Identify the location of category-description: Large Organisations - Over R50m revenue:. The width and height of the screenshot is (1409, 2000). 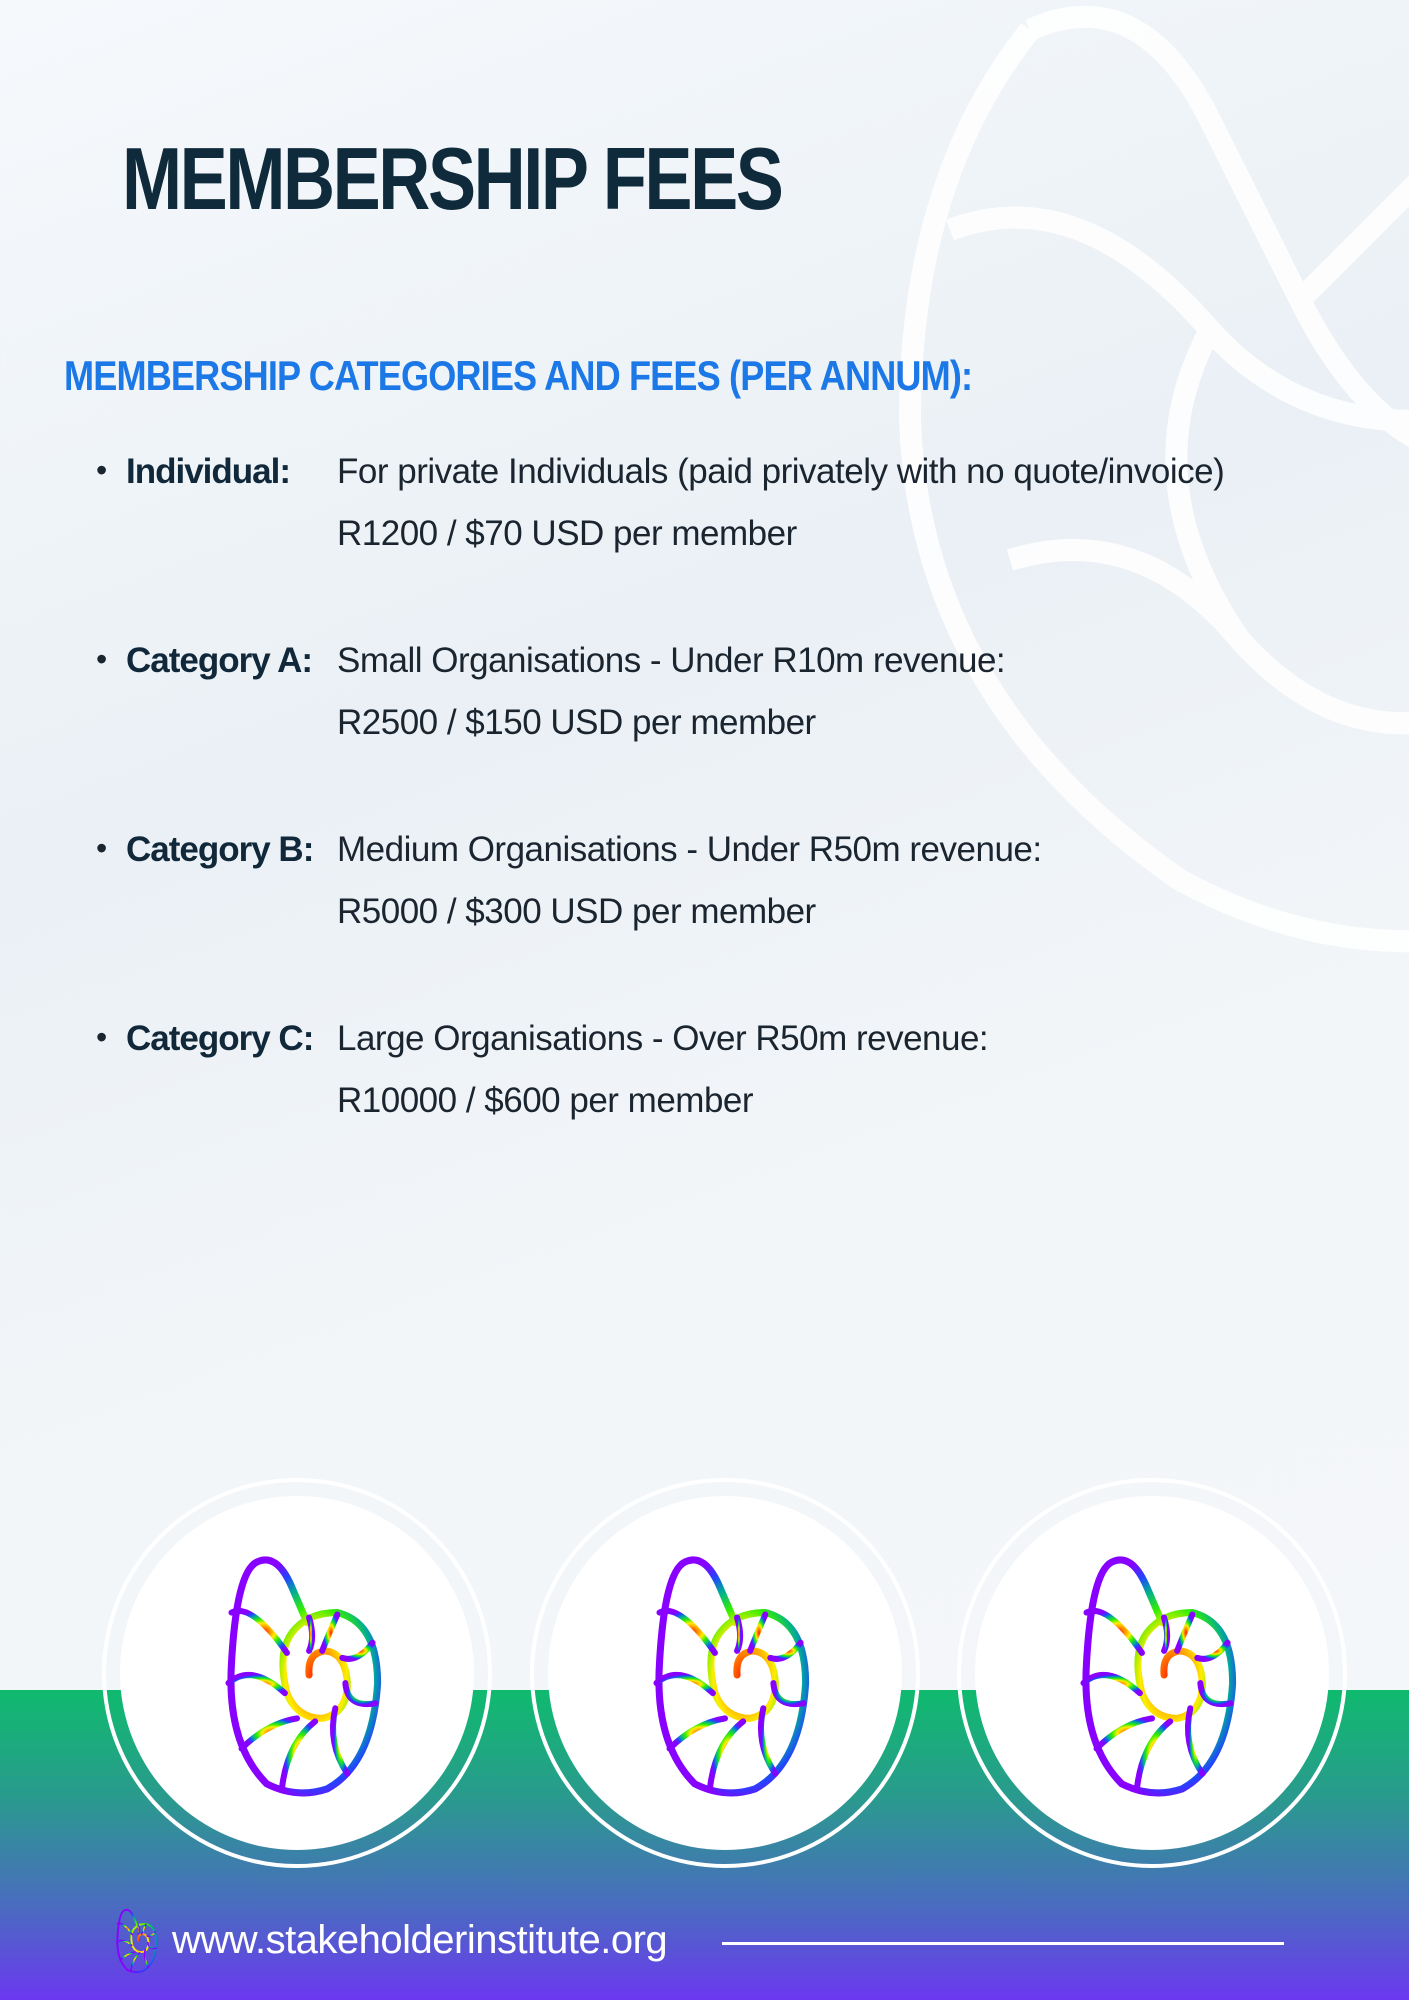
(663, 1038).